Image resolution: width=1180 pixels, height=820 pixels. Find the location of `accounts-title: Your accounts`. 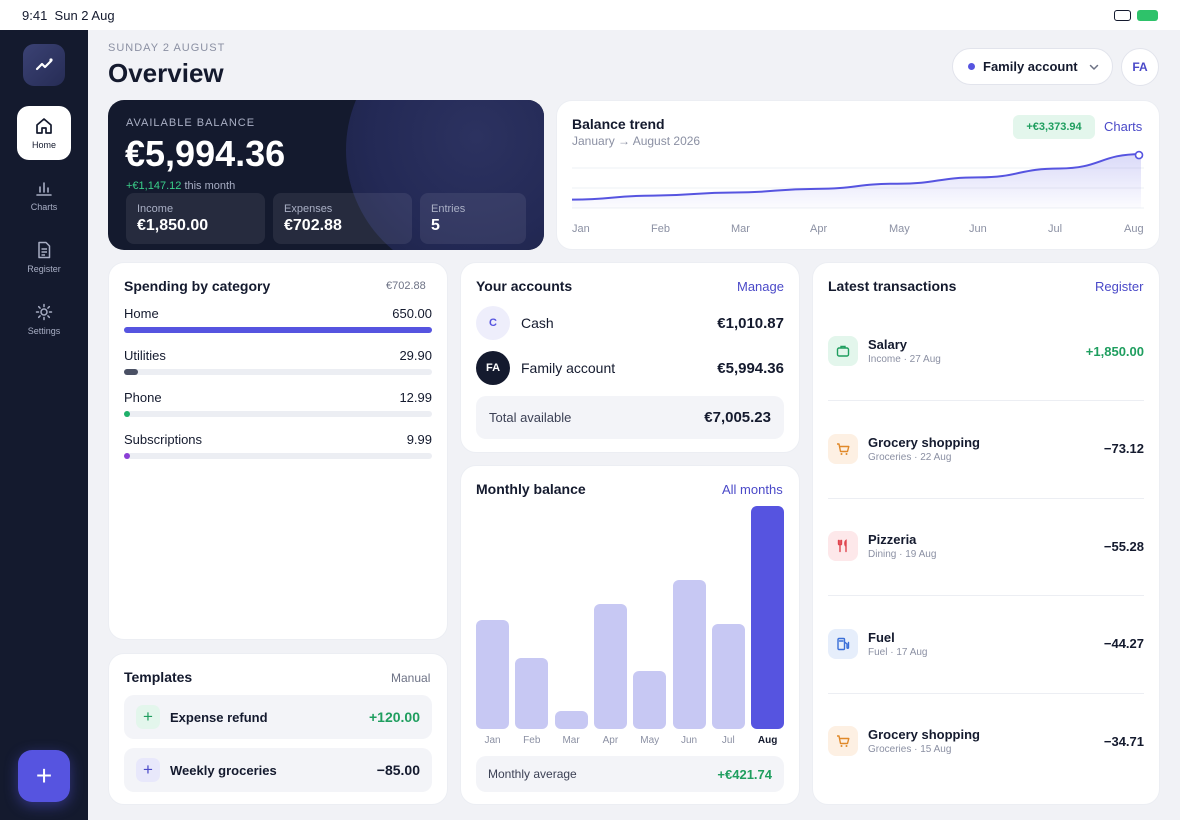

accounts-title: Your accounts is located at coordinates (524, 286).